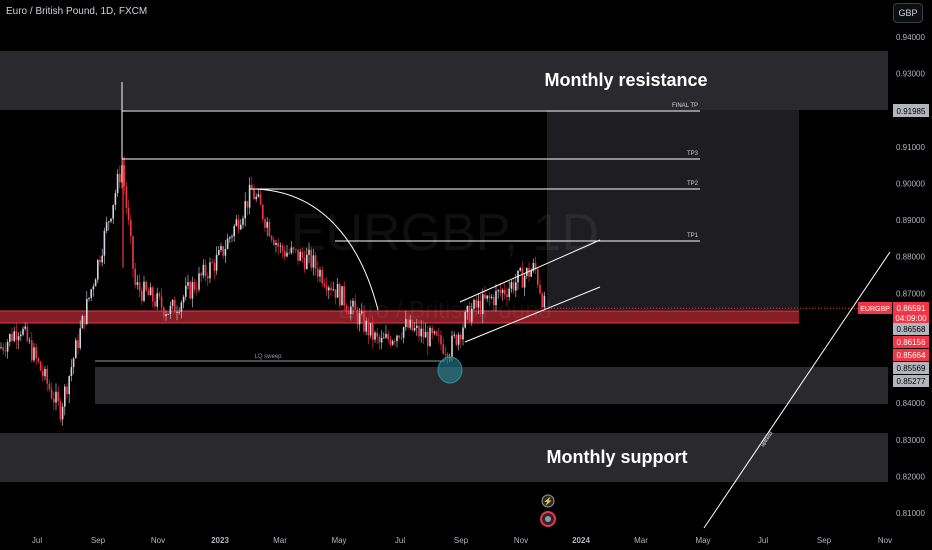  I want to click on symbol-tag: EURGBP, so click(875, 309).